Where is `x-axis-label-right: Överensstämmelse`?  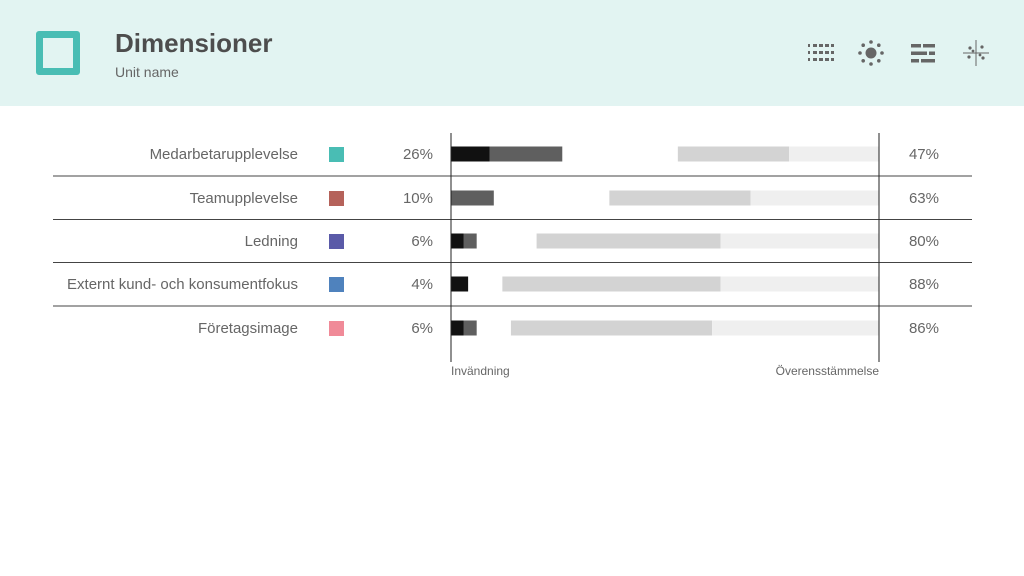 x-axis-label-right: Överensstämmelse is located at coordinates (828, 371).